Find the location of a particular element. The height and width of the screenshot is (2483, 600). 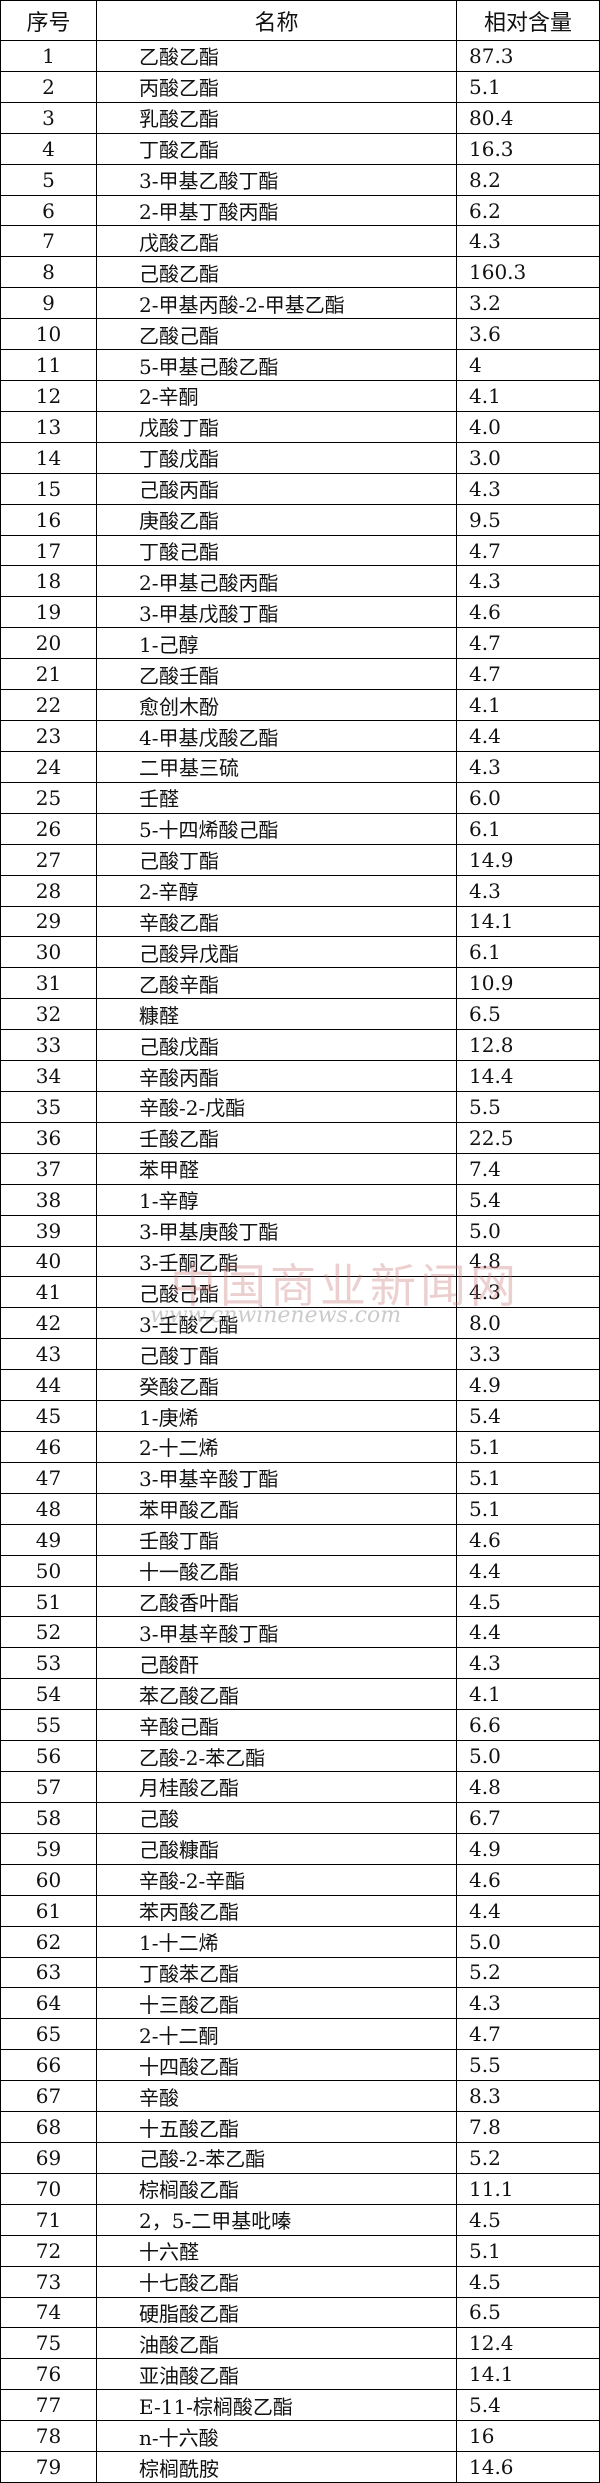

compound-name: 乳酸乙酯 is located at coordinates (277, 118).